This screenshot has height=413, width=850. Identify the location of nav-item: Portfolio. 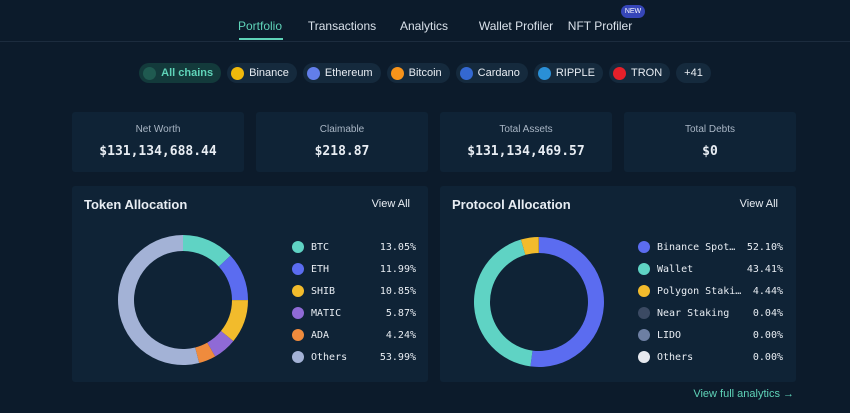
(260, 26).